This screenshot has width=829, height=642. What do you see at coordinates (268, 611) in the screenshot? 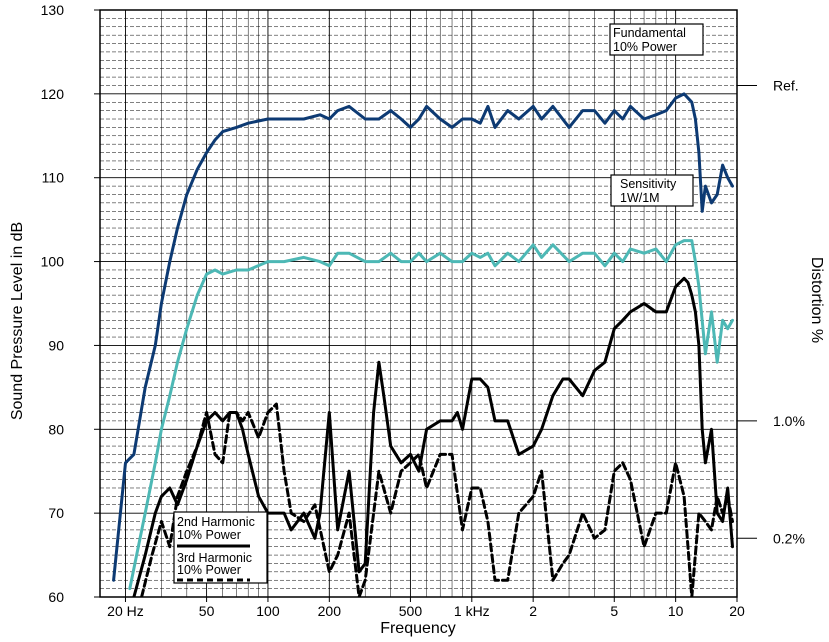
I see `x-tick-label: 100` at bounding box center [268, 611].